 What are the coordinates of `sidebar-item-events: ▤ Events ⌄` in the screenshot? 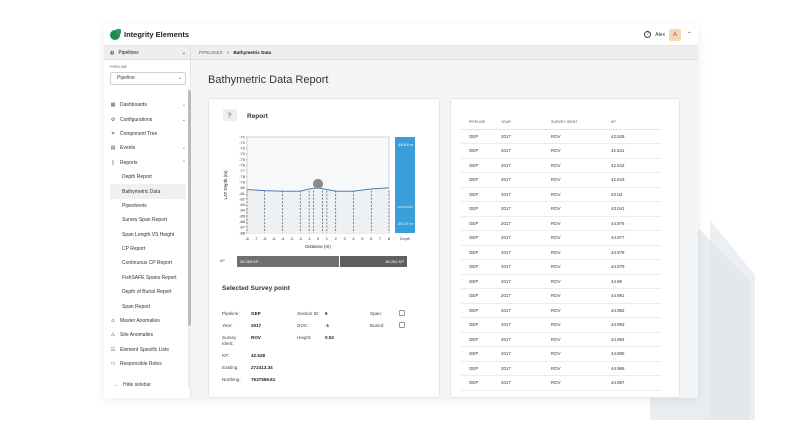 It's located at (148, 148).